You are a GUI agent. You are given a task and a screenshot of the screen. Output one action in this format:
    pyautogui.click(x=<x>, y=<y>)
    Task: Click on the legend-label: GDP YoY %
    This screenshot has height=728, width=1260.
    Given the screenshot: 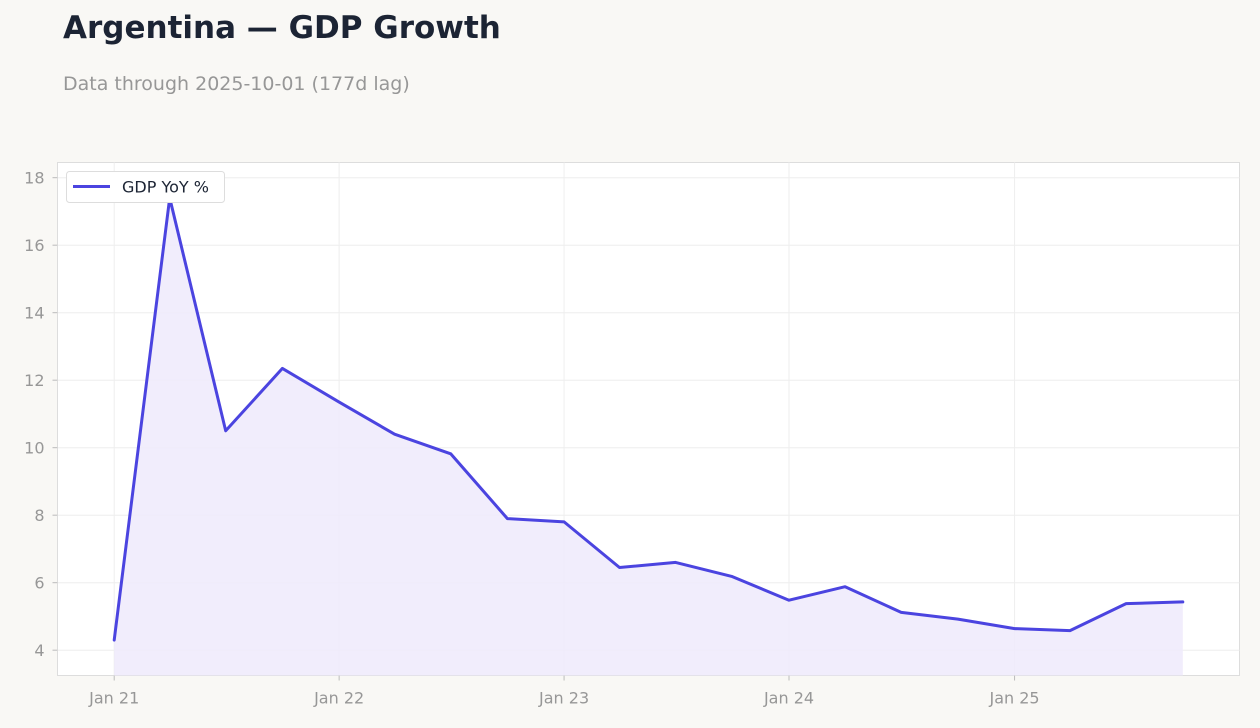 What is the action you would take?
    pyautogui.click(x=165, y=187)
    